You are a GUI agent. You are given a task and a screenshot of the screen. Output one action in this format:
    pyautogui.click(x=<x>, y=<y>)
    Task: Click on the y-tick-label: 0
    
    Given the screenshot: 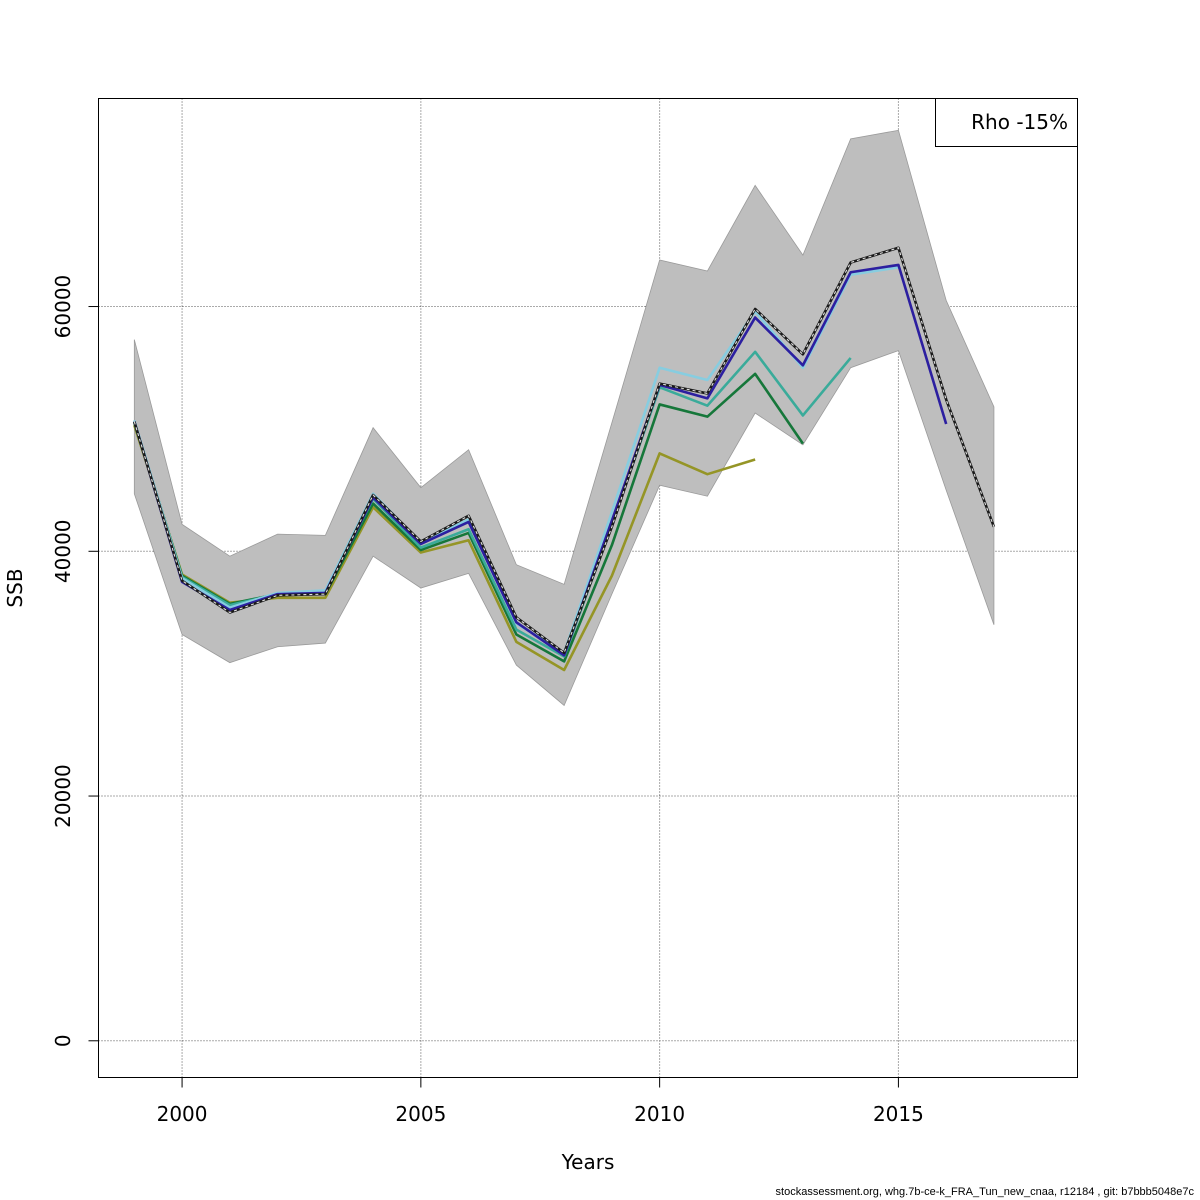 What is the action you would take?
    pyautogui.click(x=63, y=1040)
    